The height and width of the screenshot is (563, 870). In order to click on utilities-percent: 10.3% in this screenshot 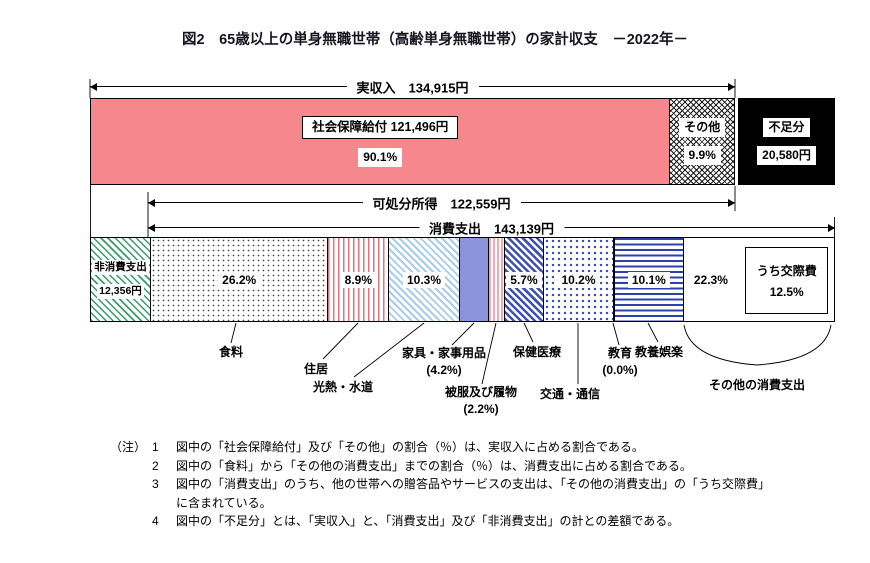, I will do `click(423, 279)`.